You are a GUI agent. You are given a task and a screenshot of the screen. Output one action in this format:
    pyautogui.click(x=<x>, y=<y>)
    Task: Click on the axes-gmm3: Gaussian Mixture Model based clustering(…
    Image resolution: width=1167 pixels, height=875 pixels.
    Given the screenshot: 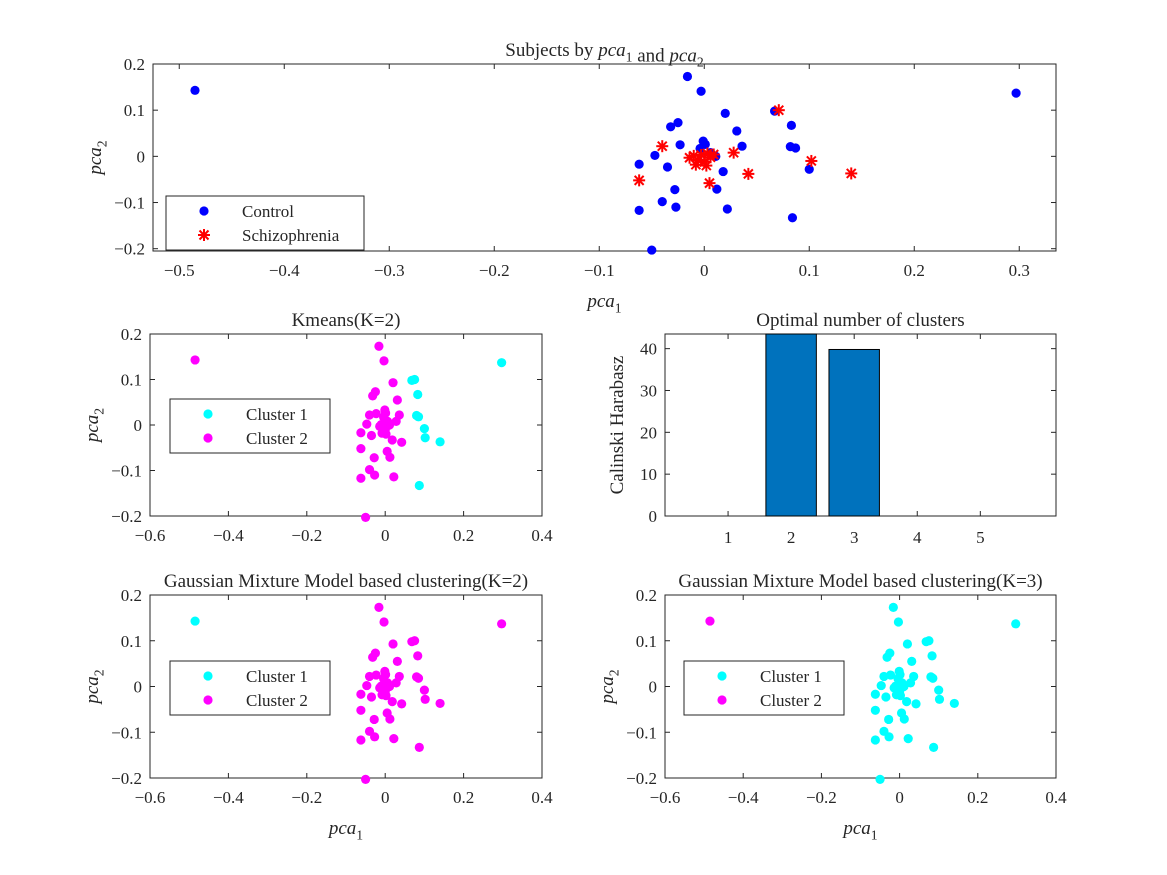 What is the action you would take?
    pyautogui.click(x=832, y=706)
    